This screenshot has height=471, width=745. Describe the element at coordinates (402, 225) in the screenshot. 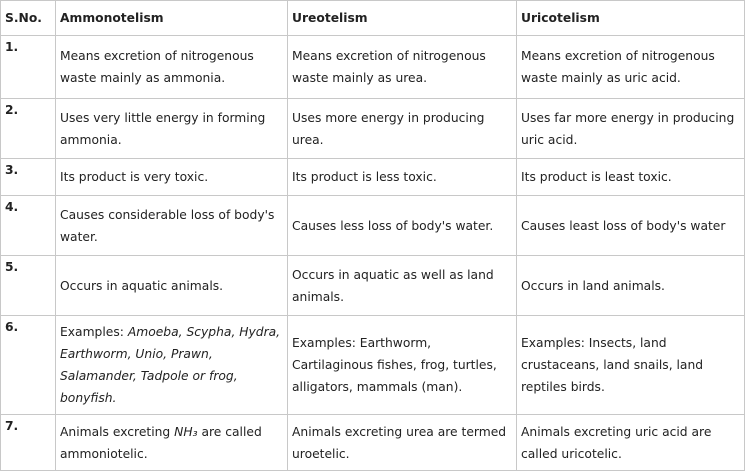

I see `cell: Causes less loss of body's water.` at that location.